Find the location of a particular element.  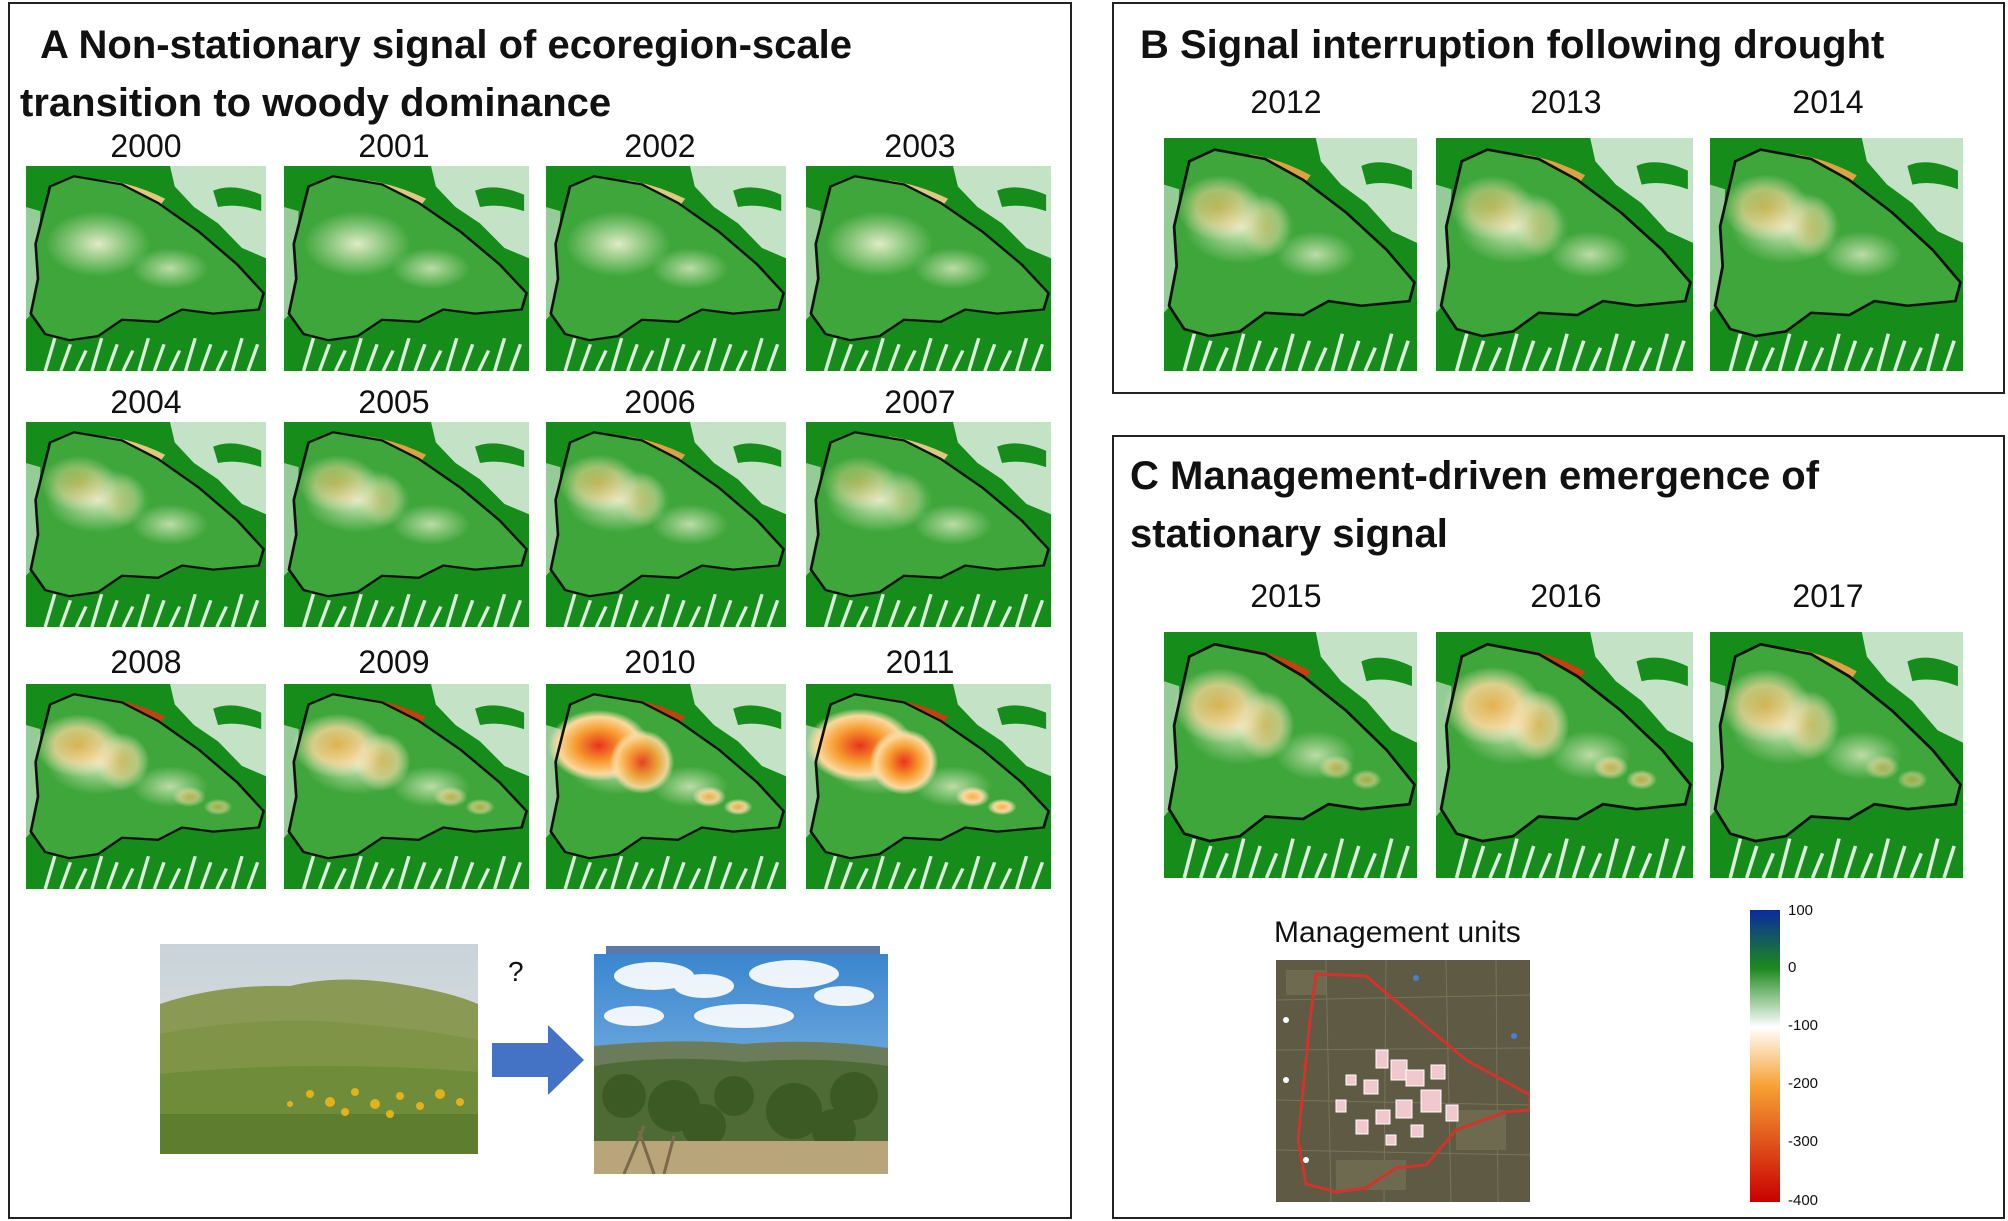

map-2005 is located at coordinates (406, 524).